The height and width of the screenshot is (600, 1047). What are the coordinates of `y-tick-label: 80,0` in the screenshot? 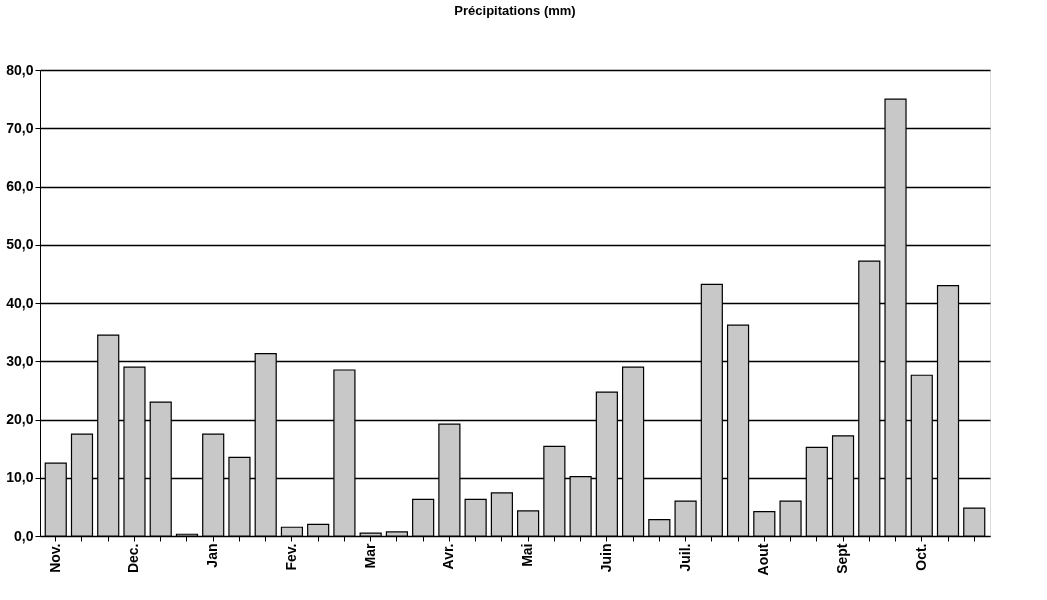 It's located at (20, 69).